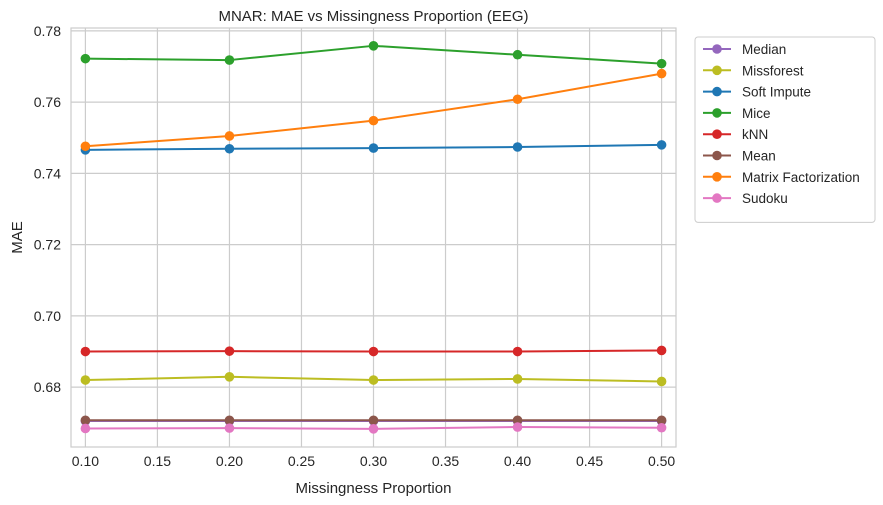 The image size is (883, 505). Describe the element at coordinates (373, 55) in the screenshot. I see `series-mice` at that location.